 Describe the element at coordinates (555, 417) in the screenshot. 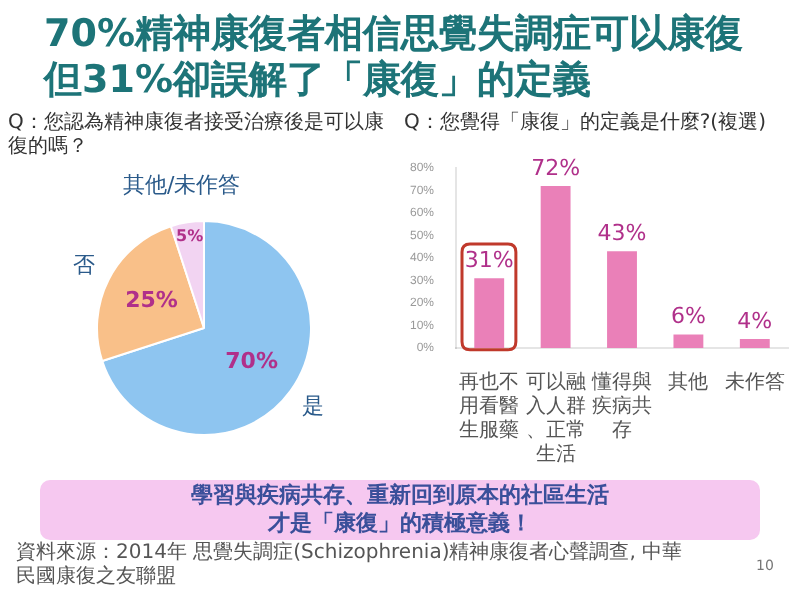

I see `x-tick-label: 可以融入人群、正常生活` at that location.